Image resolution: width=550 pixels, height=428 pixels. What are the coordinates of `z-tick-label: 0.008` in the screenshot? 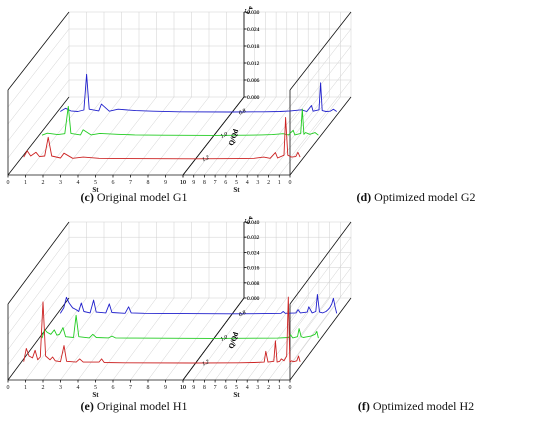 It's located at (253, 284).